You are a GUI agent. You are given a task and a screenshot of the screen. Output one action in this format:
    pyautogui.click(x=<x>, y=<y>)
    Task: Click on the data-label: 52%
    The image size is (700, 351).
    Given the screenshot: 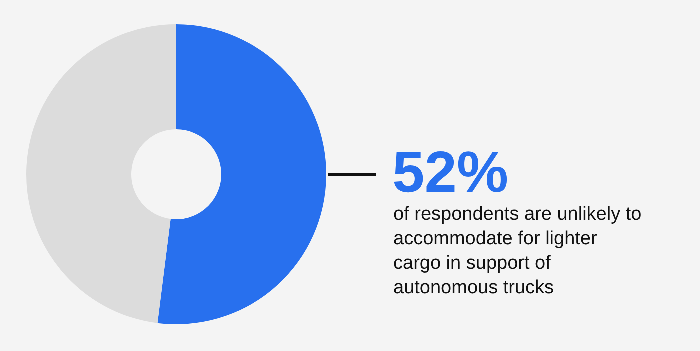 What is the action you would take?
    pyautogui.click(x=450, y=172)
    